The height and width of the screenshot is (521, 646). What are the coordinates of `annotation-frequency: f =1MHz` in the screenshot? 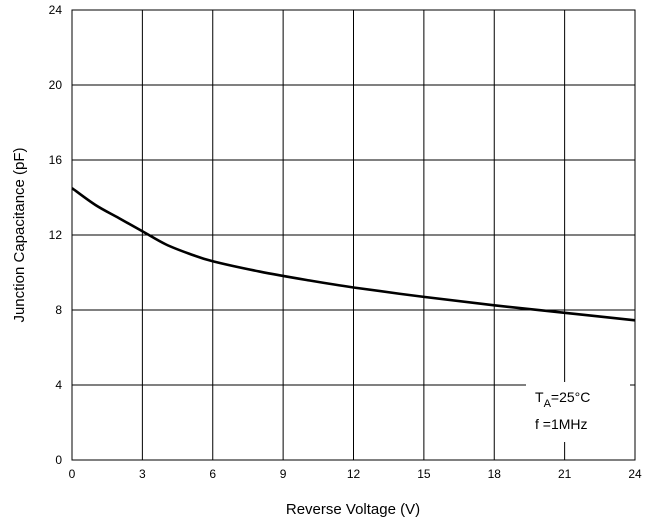 It's located at (561, 424).